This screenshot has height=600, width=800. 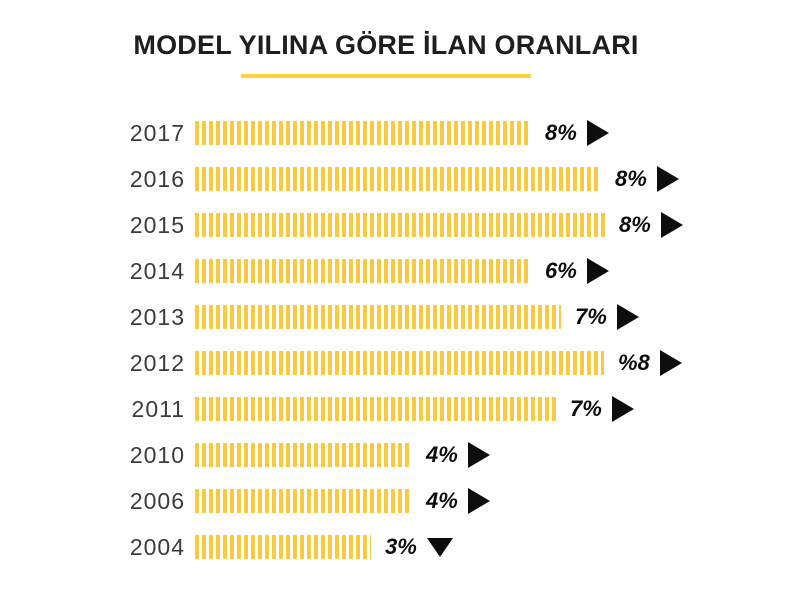 I want to click on chart-row: 2017 8%, so click(x=400, y=133).